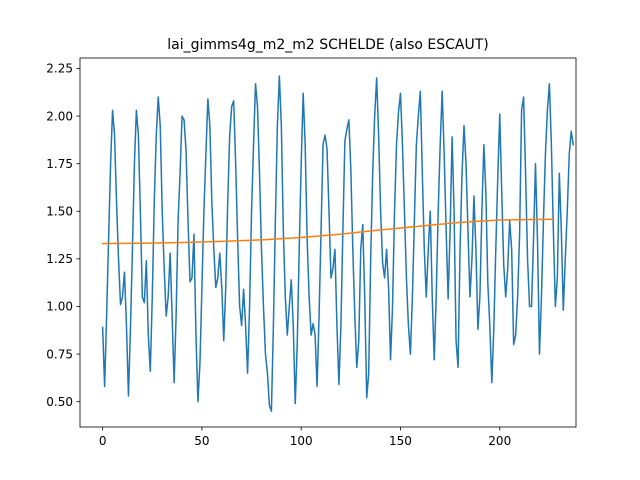  I want to click on y-tick-label: 2.00, so click(59, 116).